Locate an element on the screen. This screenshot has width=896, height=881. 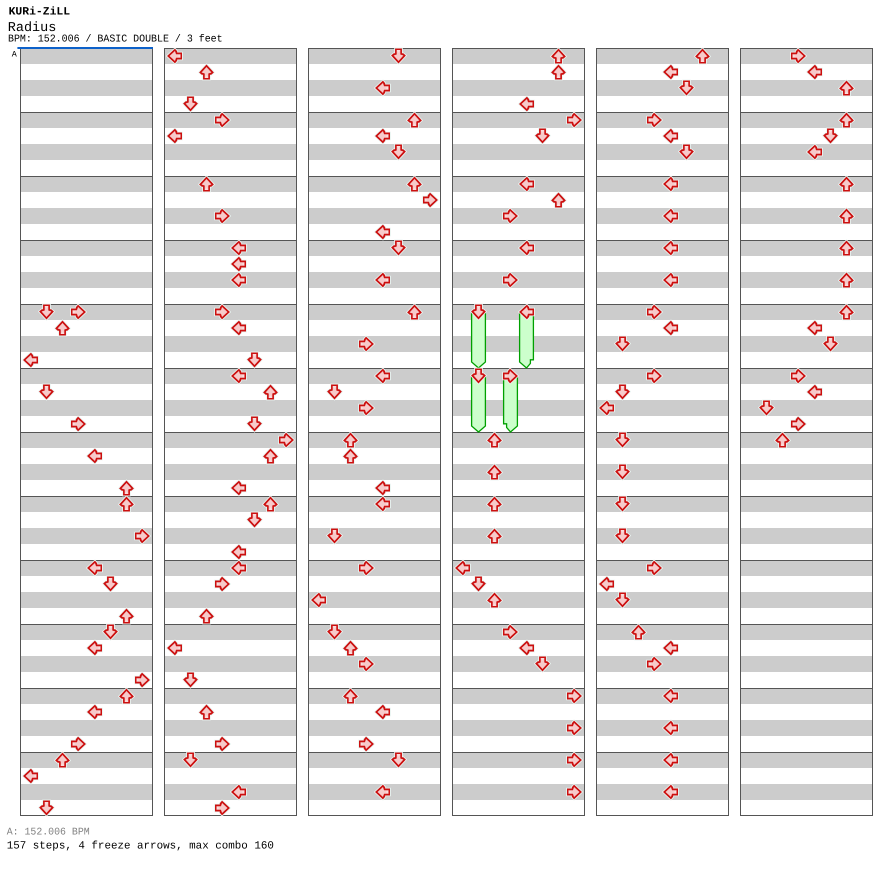
svg-text:BPM: 152.006 / BASIC DOUBLE /: BPM: 152.006 / BASIC DOUBLE / 3 feet is located at coordinates (115, 40).